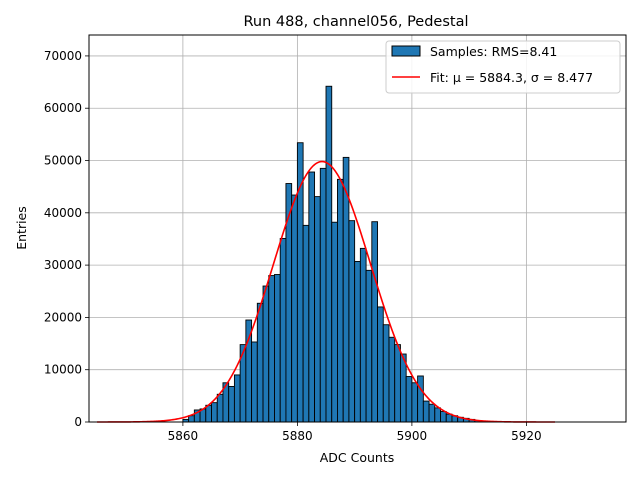 This screenshot has height=480, width=640. I want to click on y-tick-label: 0, so click(78, 422).